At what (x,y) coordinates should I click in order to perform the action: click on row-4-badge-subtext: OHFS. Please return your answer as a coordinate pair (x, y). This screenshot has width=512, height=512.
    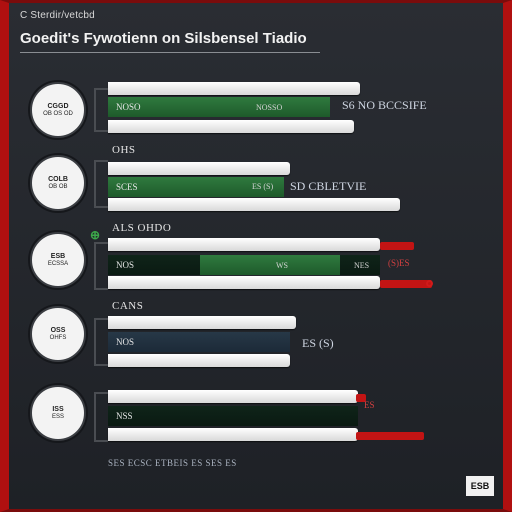
    Looking at the image, I should click on (58, 338).